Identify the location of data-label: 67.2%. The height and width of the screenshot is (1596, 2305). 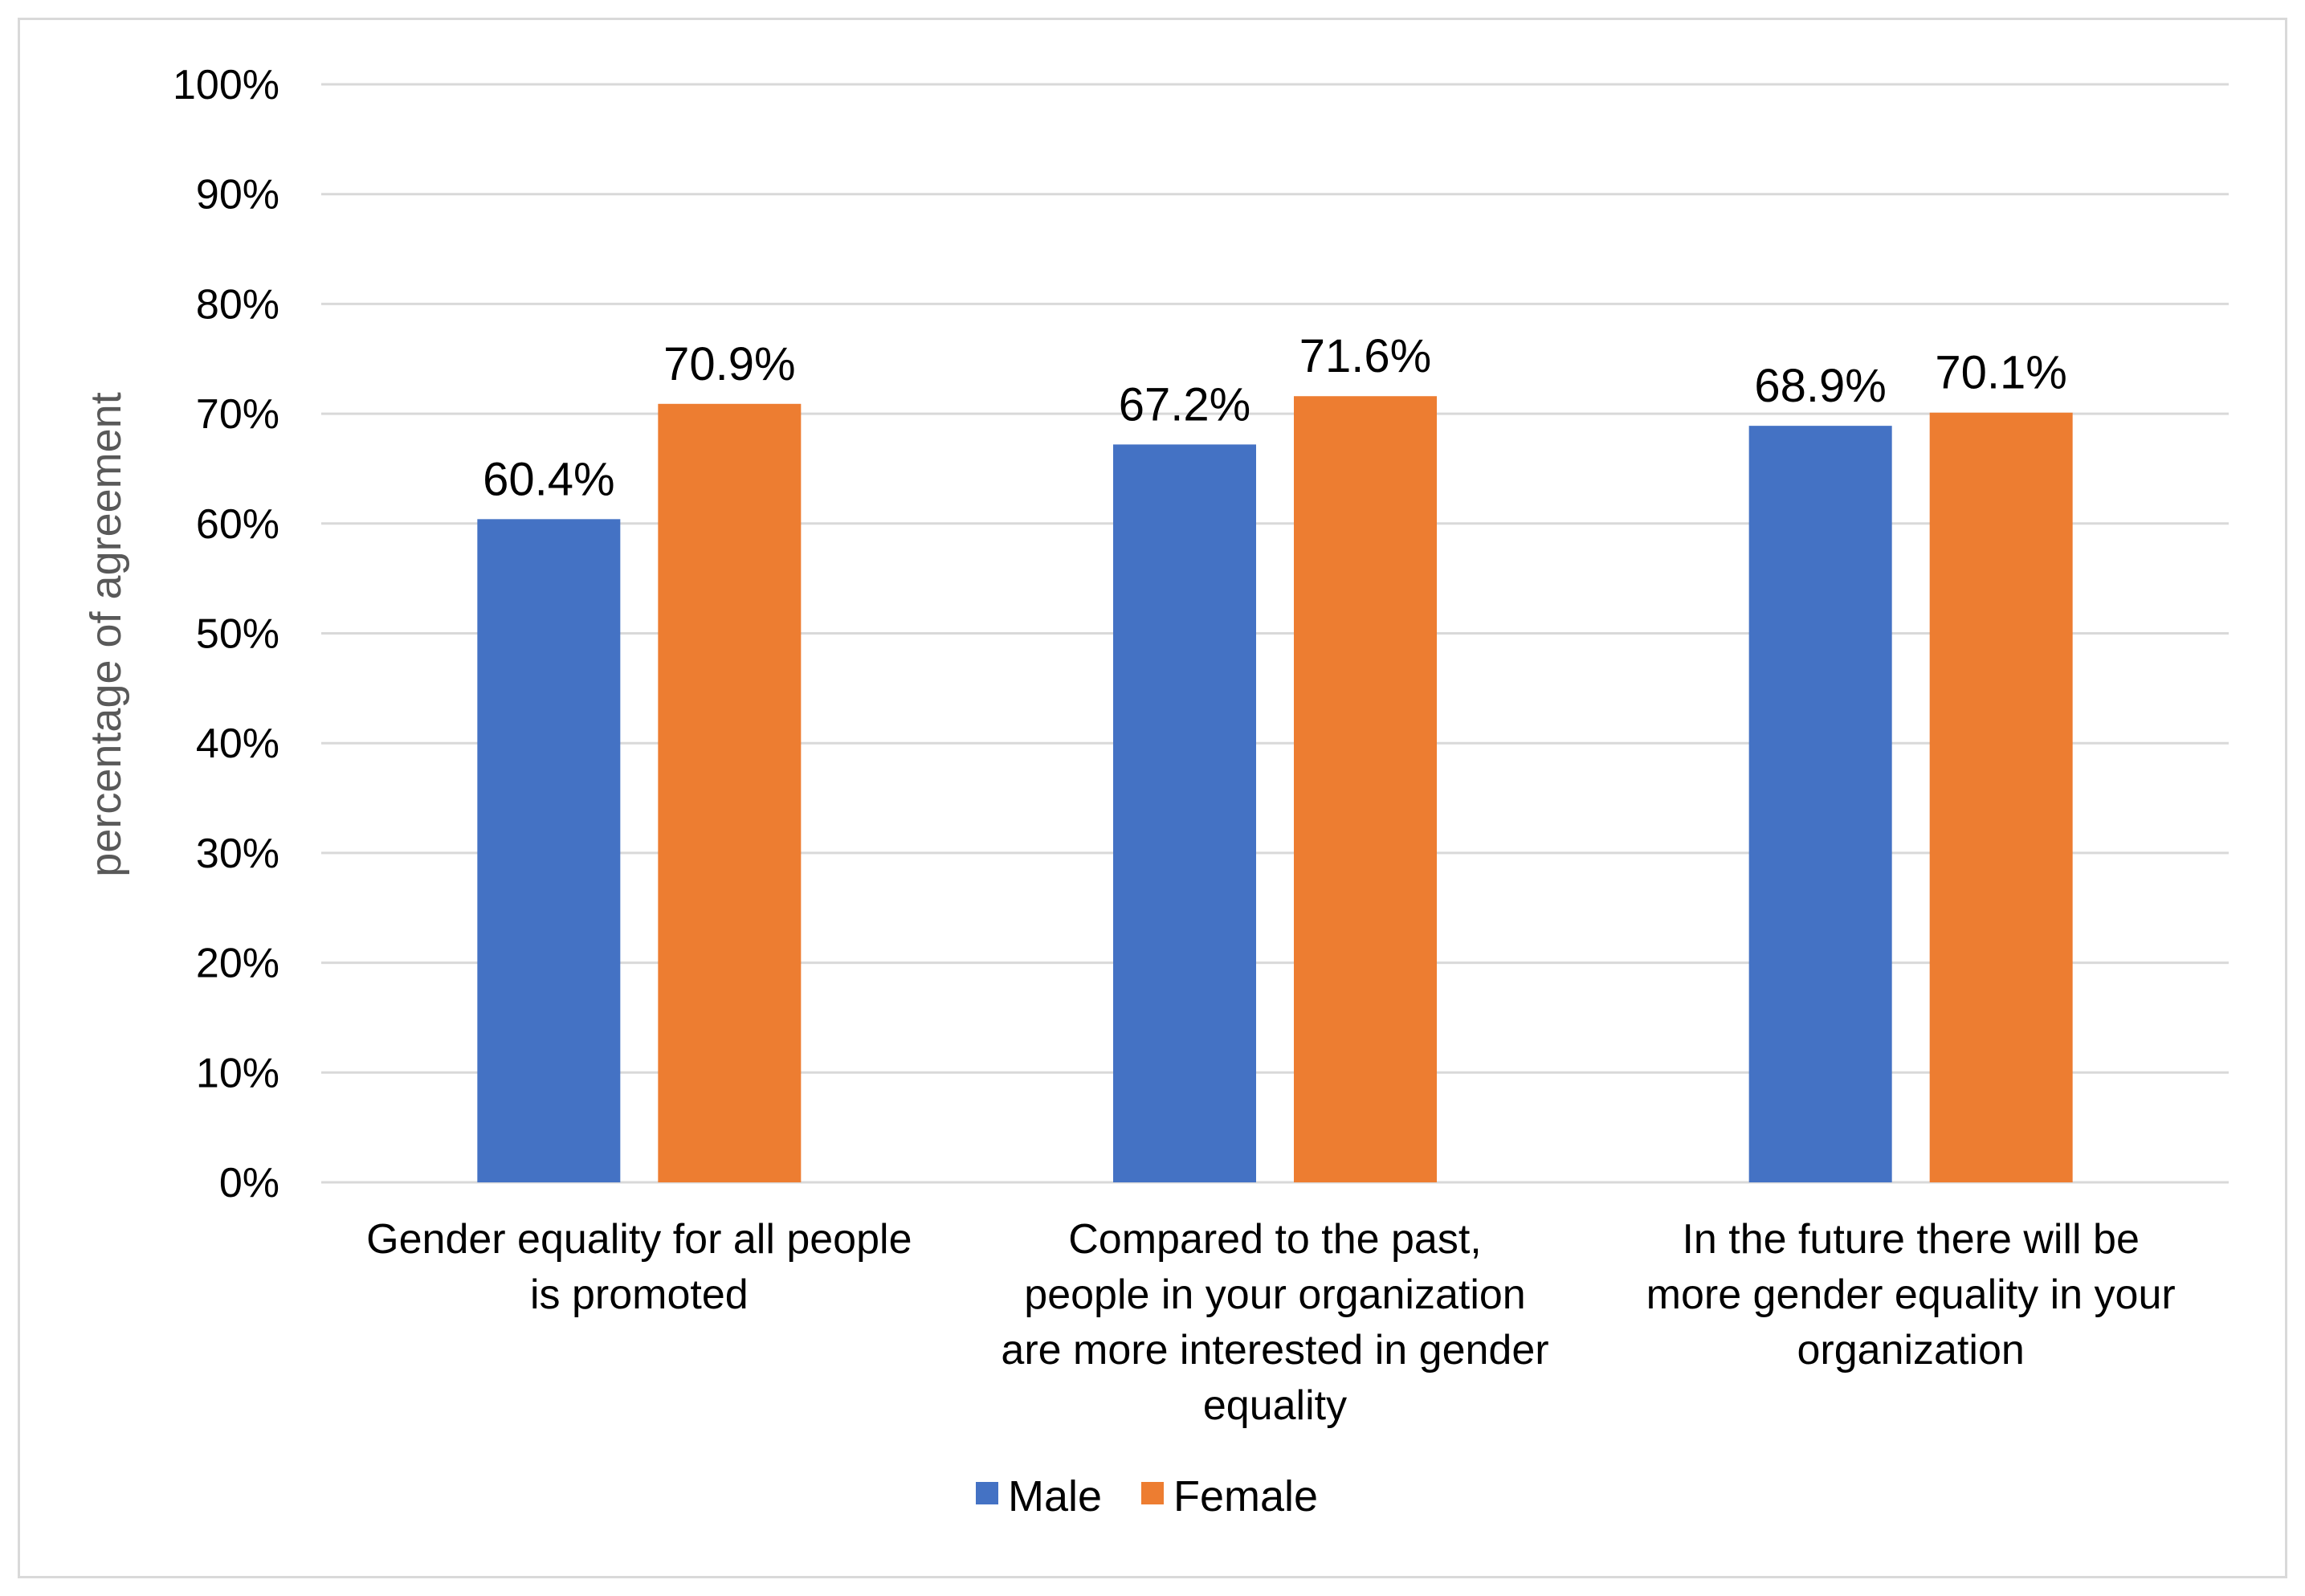
(1184, 404).